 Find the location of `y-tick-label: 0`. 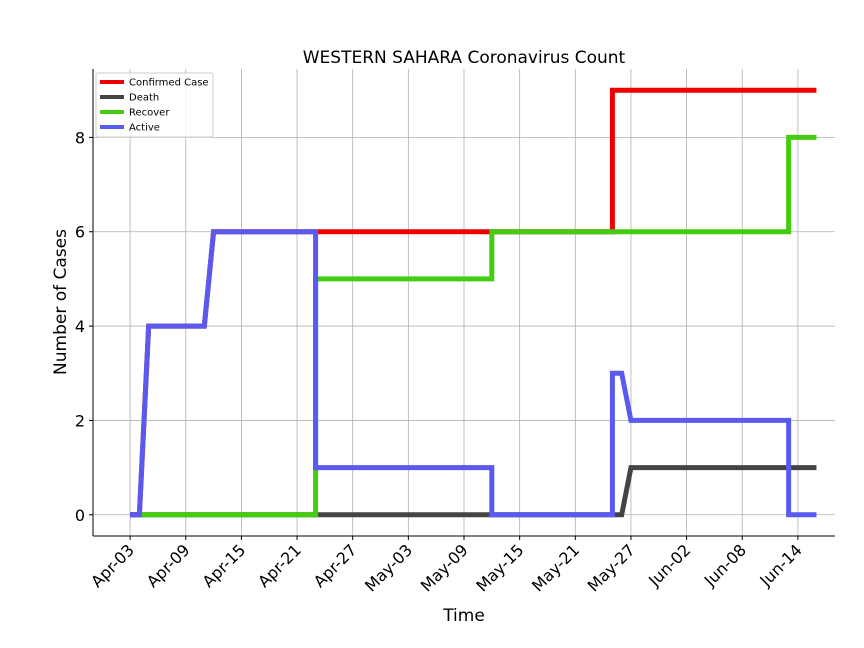

y-tick-label: 0 is located at coordinates (80, 515).